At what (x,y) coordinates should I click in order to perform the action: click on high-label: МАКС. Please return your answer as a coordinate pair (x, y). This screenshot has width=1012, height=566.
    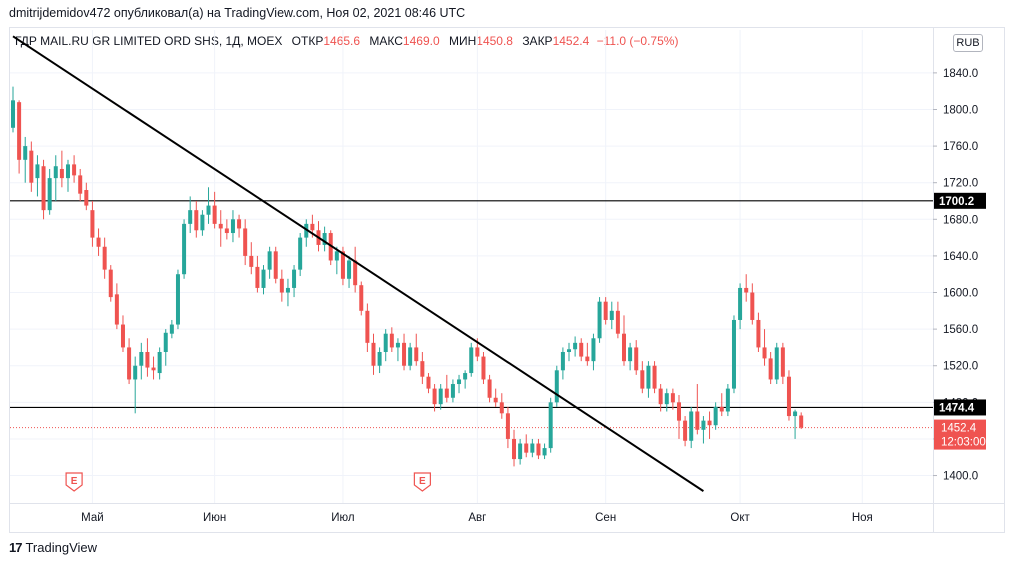
    Looking at the image, I should click on (386, 41).